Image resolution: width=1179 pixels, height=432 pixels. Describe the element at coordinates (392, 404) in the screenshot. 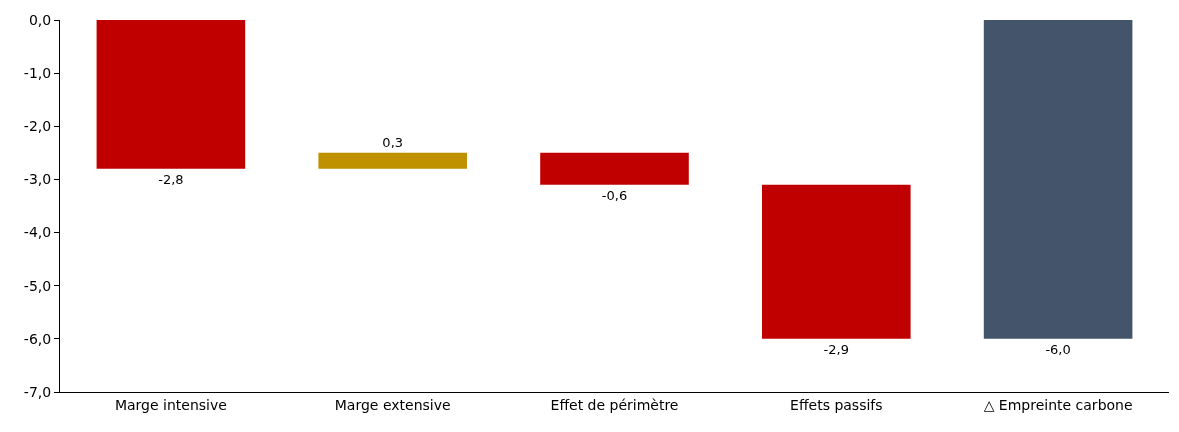

I see `x-tick-label: Marge extensive` at that location.